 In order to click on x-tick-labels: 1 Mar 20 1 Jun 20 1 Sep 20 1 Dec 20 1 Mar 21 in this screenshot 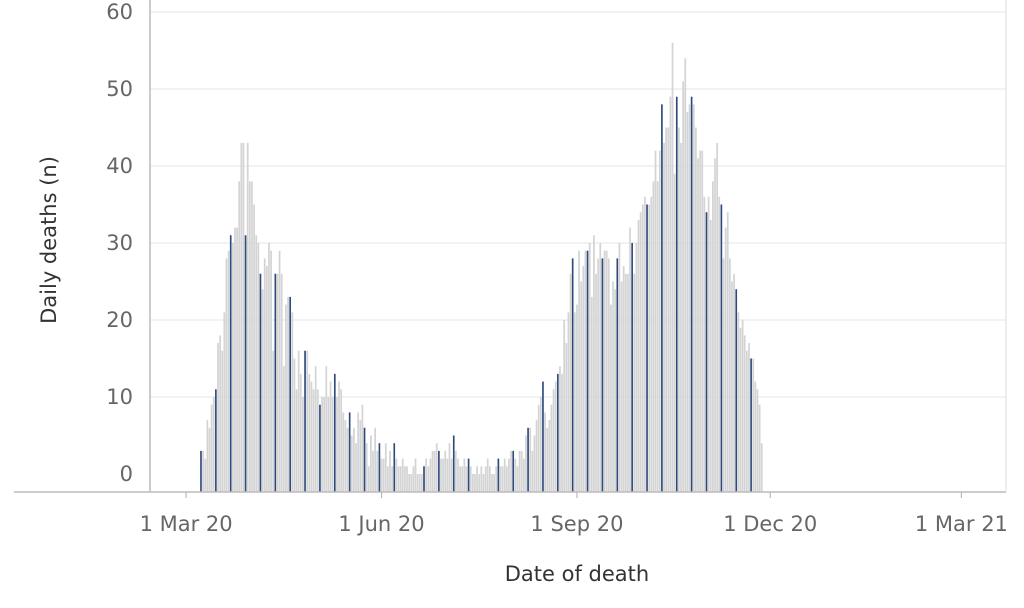, I will do `click(574, 524)`.